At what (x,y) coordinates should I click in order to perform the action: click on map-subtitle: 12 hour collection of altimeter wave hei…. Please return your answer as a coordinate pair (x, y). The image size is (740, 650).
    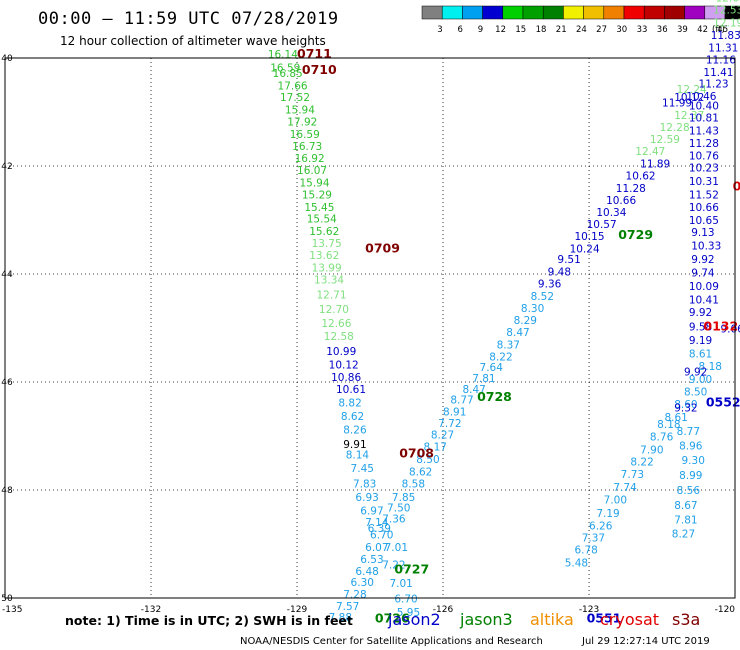
    Looking at the image, I should click on (193, 41).